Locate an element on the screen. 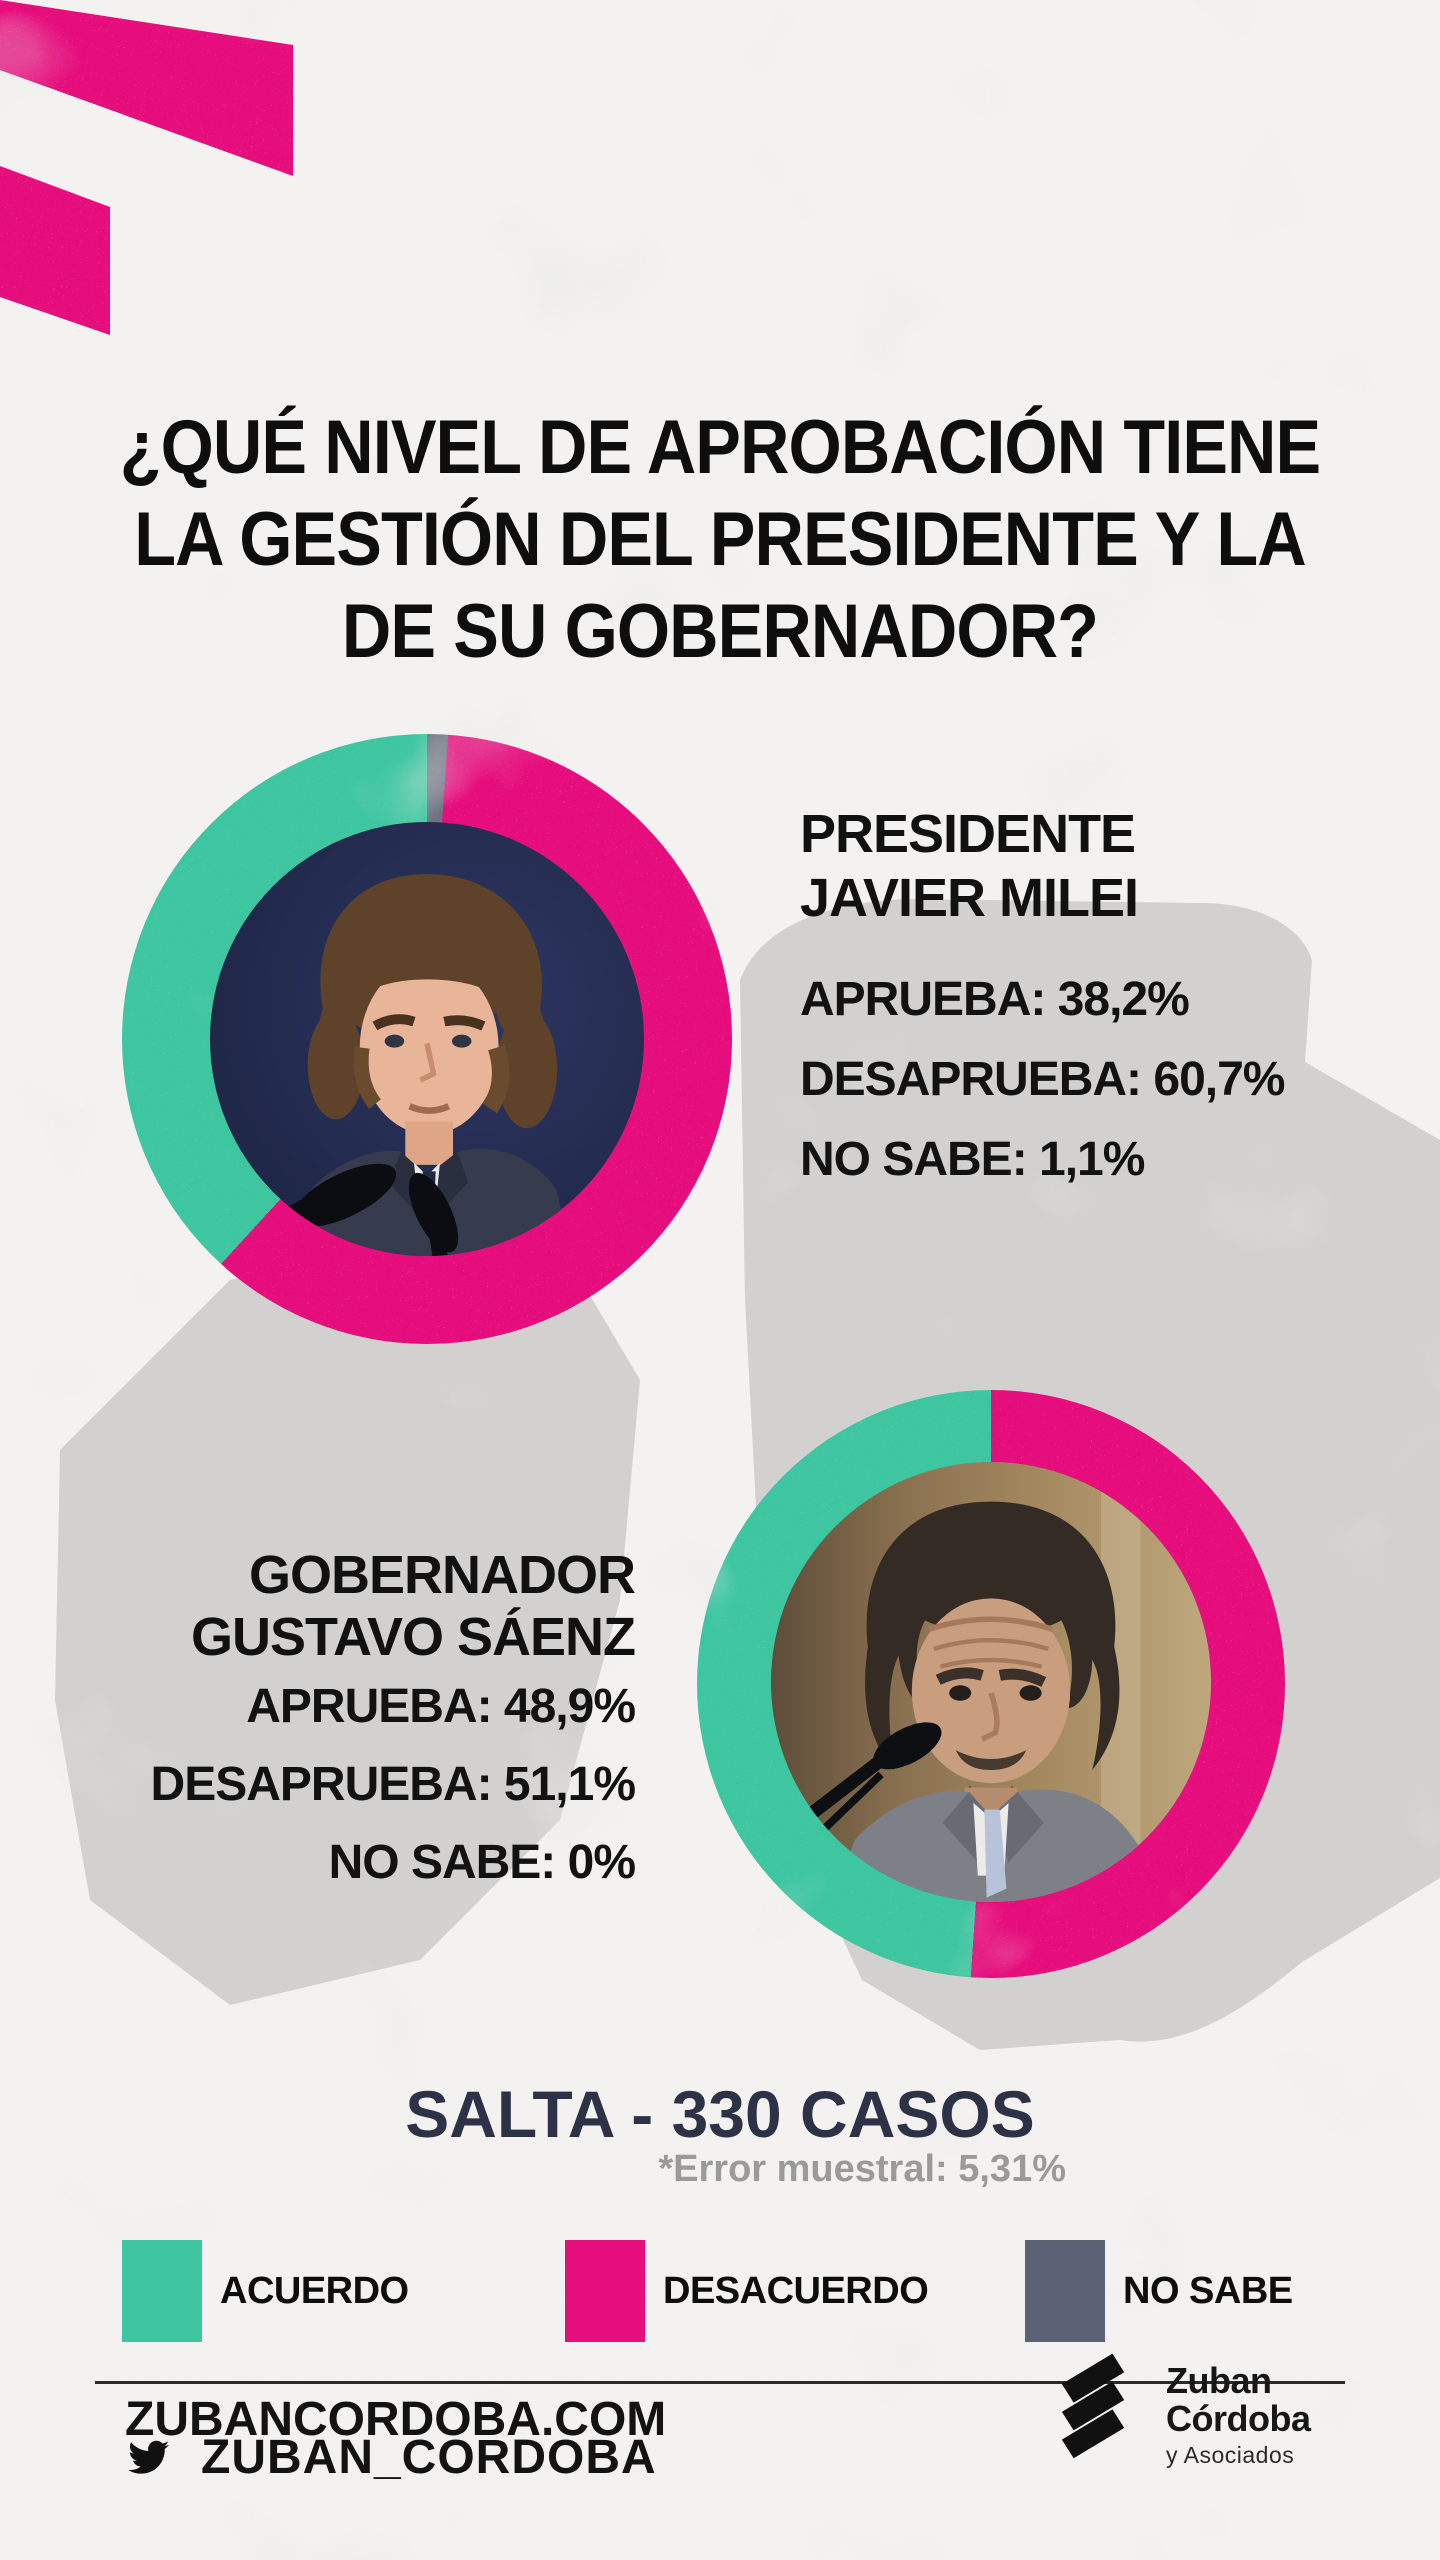  legend-item-desacuerdo: DESACUERDO is located at coordinates (747, 2291).